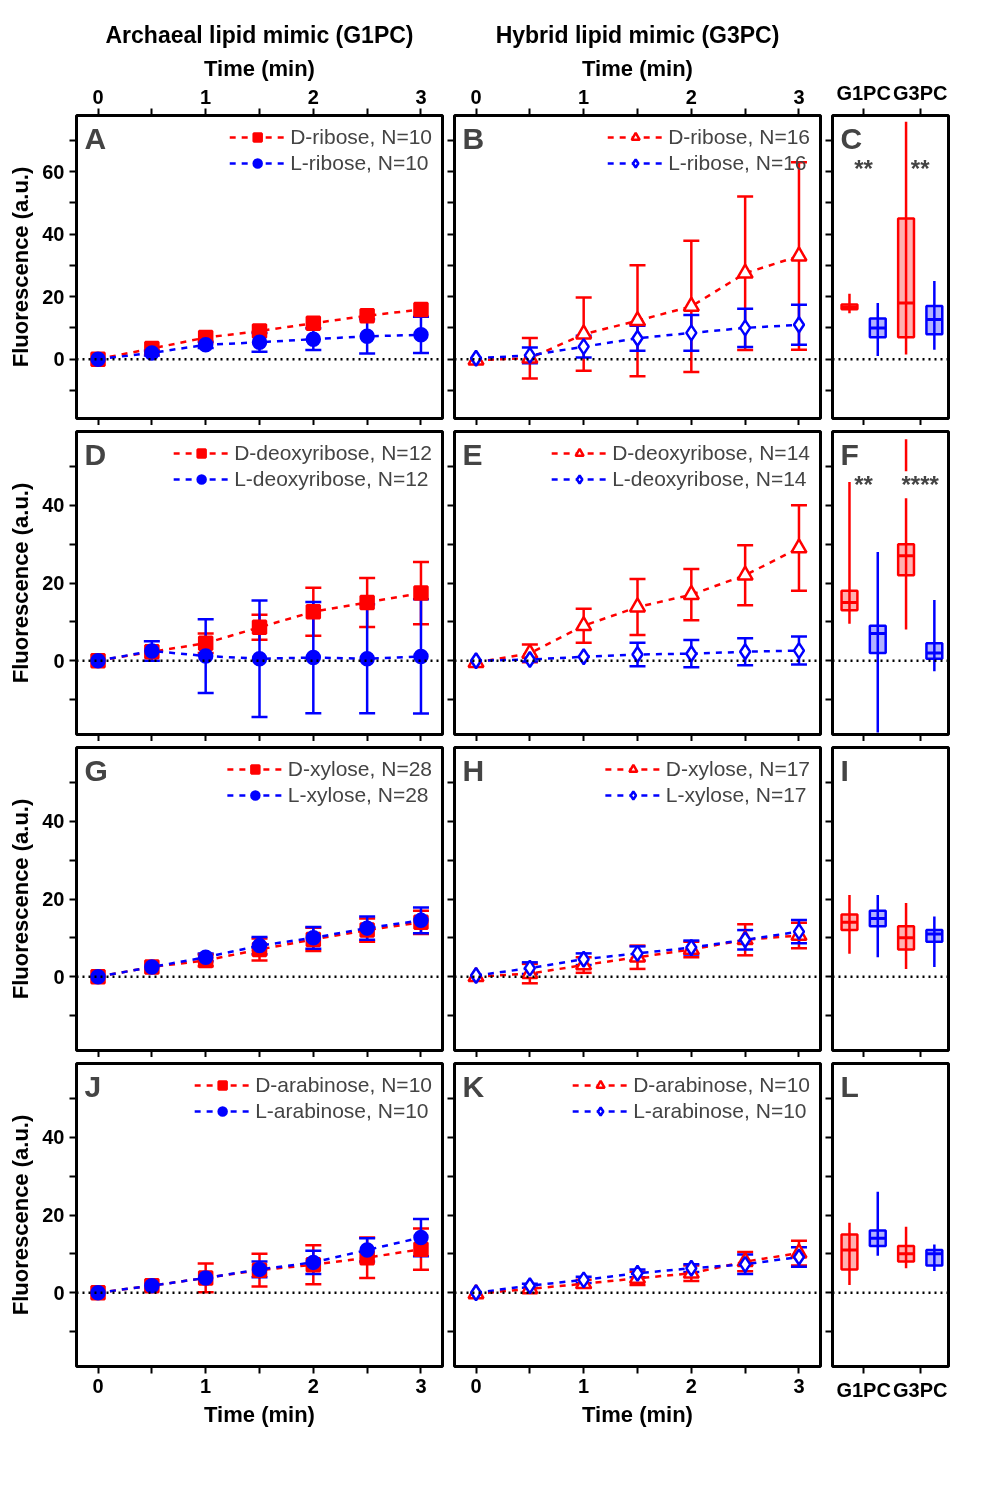 Image resolution: width=997 pixels, height=1502 pixels. Describe the element at coordinates (711, 453) in the screenshot. I see `legend-label: D-deoxyribose, N=14` at that location.